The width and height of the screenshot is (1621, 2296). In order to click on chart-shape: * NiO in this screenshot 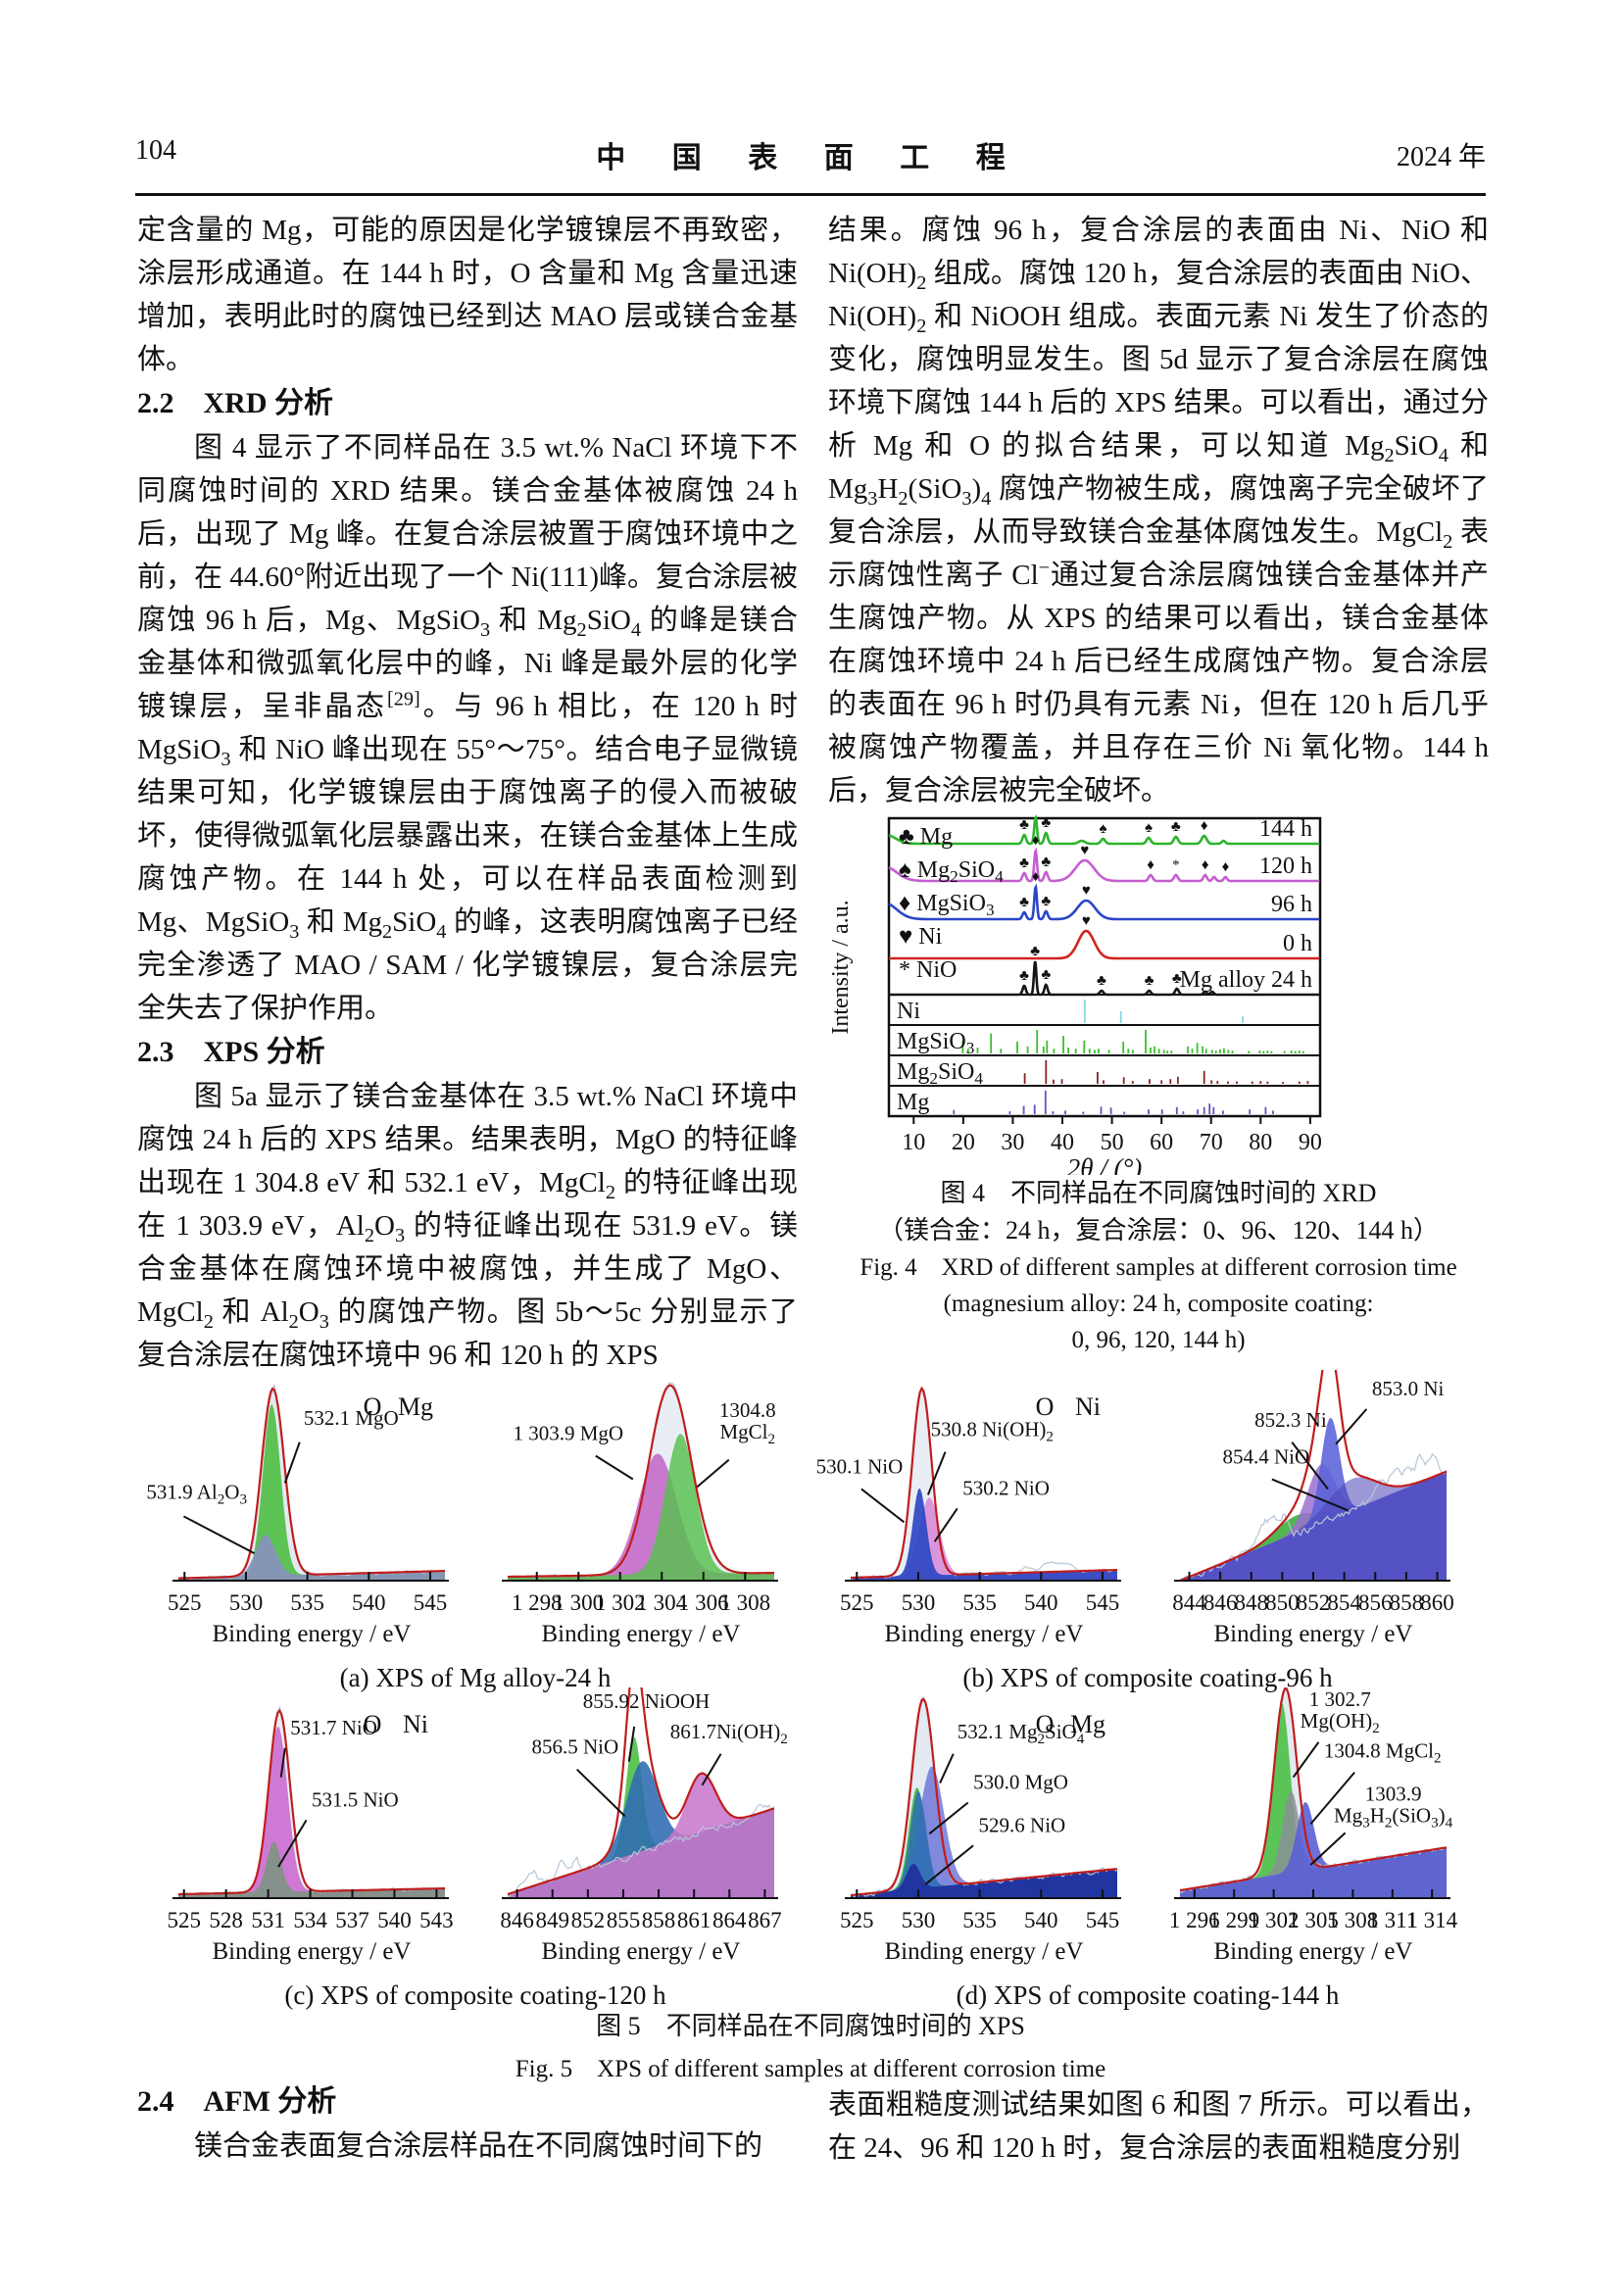, I will do `click(928, 970)`.